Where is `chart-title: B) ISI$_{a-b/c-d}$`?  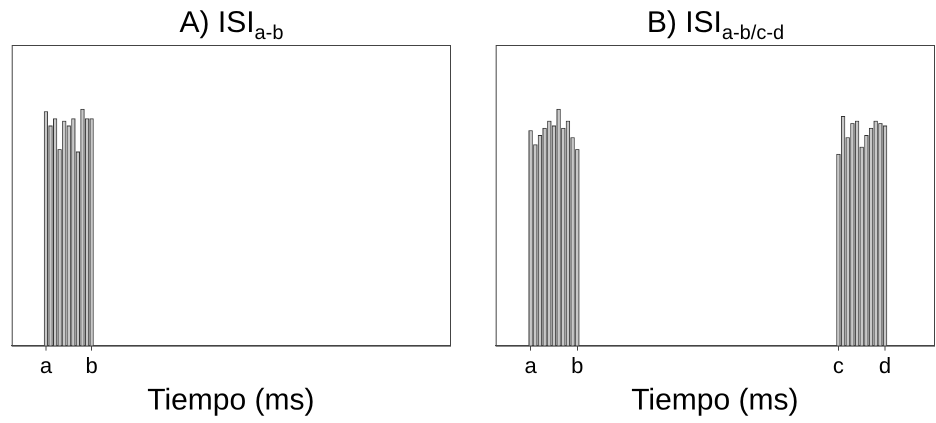 chart-title: B) ISI$_{a-b/c-d}$ is located at coordinates (716, 26).